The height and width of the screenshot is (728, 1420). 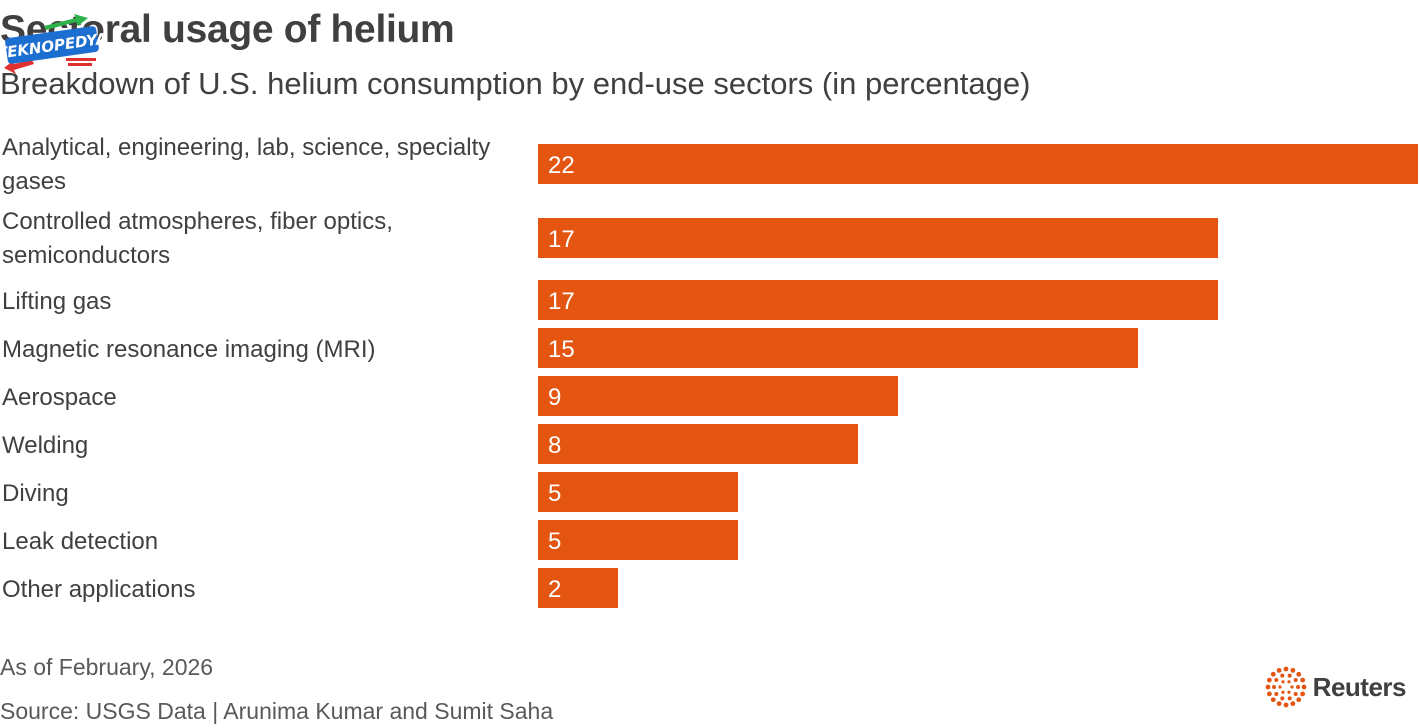 What do you see at coordinates (189, 349) in the screenshot?
I see `category-label: Magnetic resonance imaging (MRI)` at bounding box center [189, 349].